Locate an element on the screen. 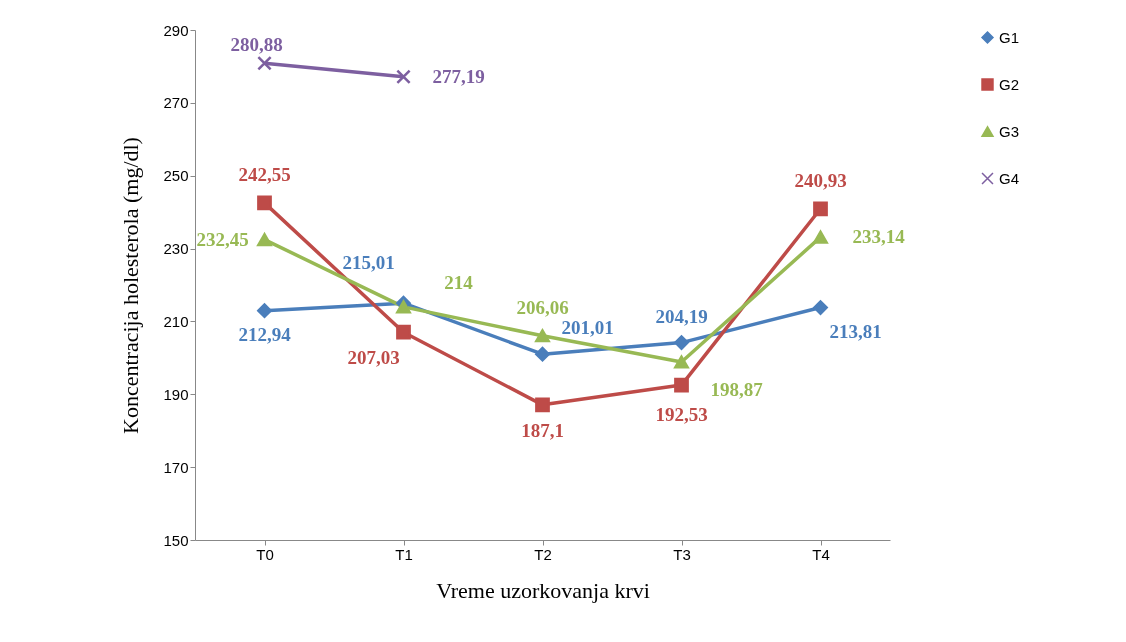 The image size is (1126, 642). y-tick-label: 270 is located at coordinates (176, 103).